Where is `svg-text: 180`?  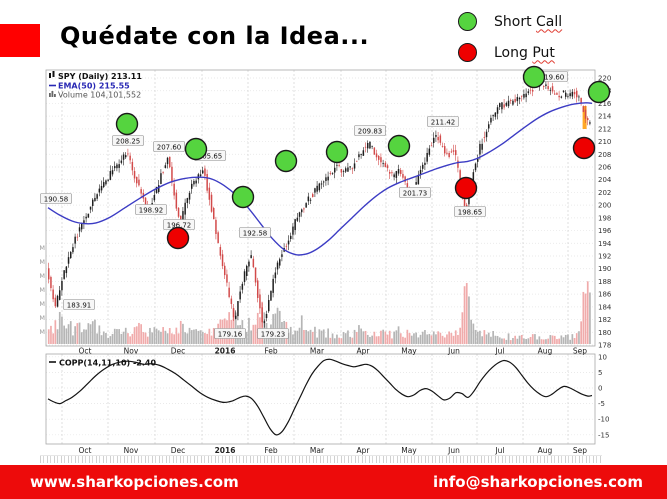
svg-text: 180 is located at coordinates (604, 333).